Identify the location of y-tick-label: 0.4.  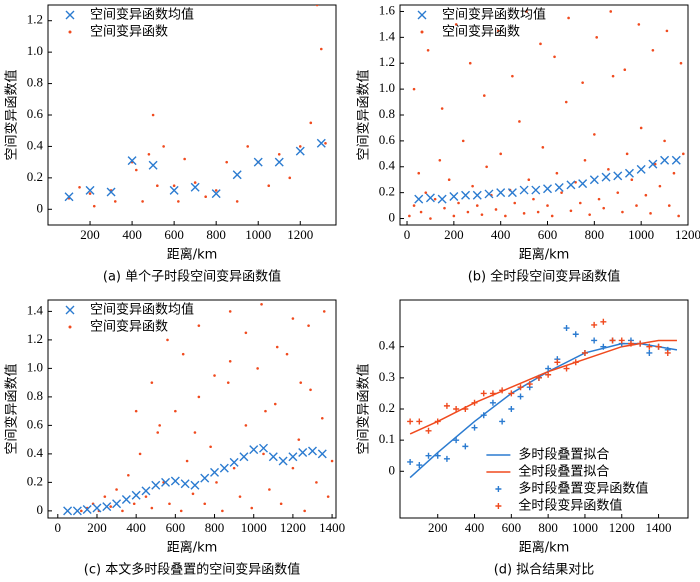
(35, 144).